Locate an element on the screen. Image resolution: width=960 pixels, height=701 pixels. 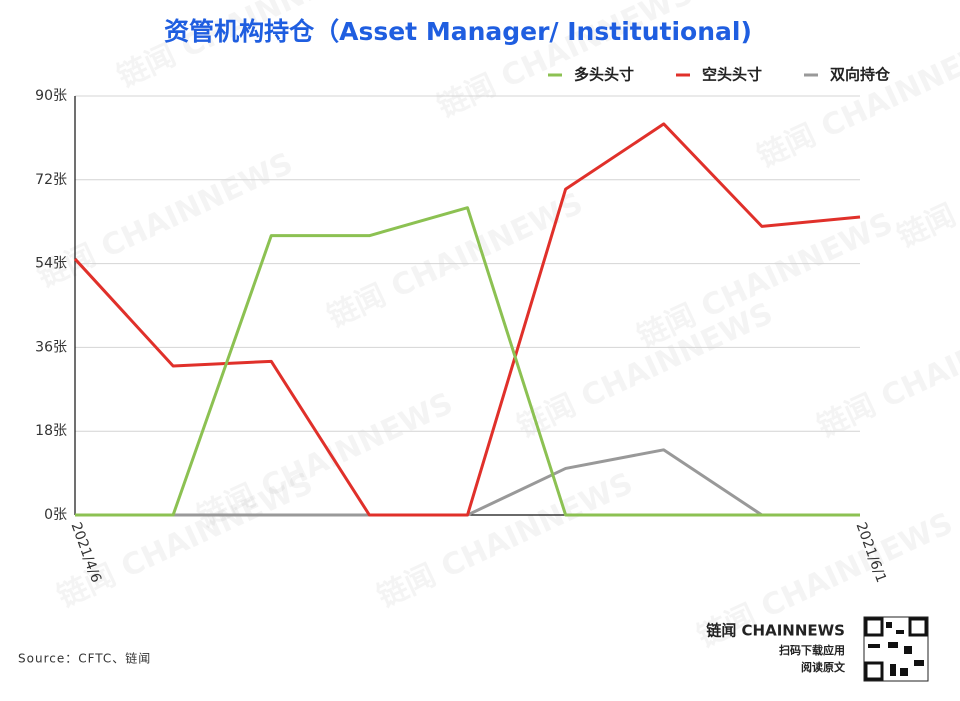
qr-code is located at coordinates (896, 649).